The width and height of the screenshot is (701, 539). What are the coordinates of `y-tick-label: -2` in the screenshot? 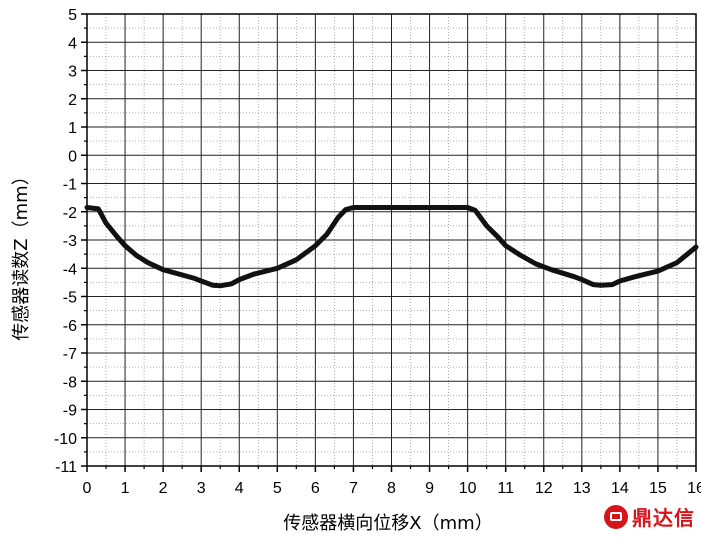 It's located at (70, 213).